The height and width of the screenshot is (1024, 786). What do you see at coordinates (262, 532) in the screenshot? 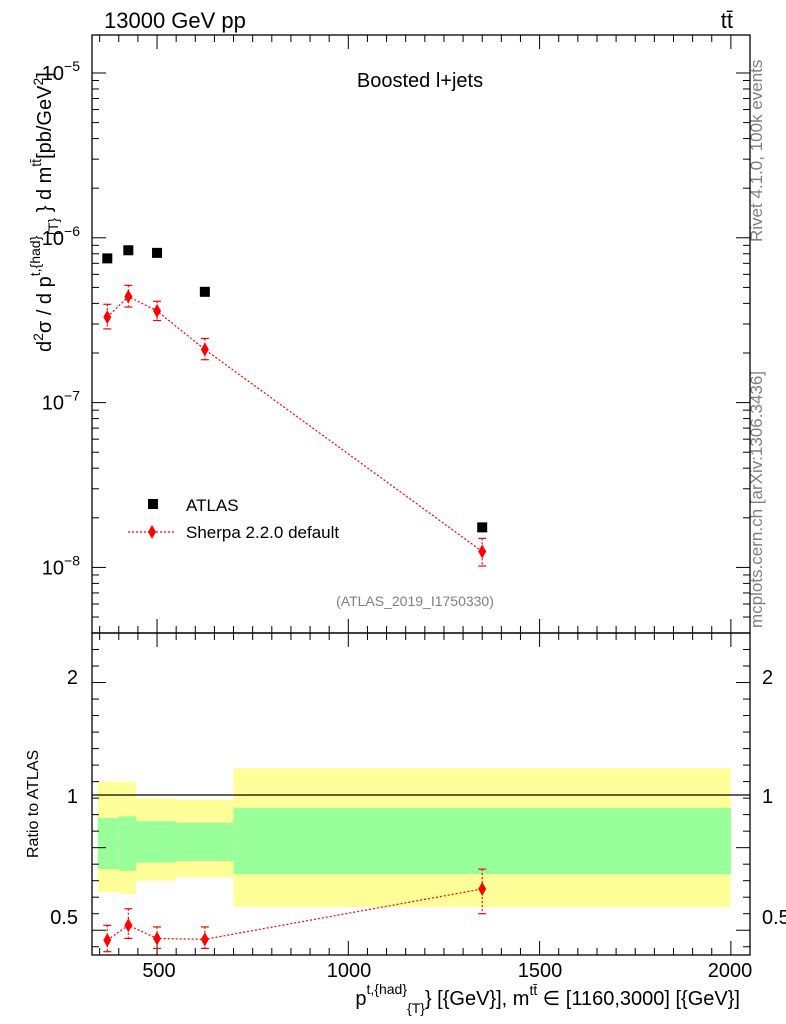
I see `legend-sherpa-label: Sherpa 2.2.0 default` at bounding box center [262, 532].